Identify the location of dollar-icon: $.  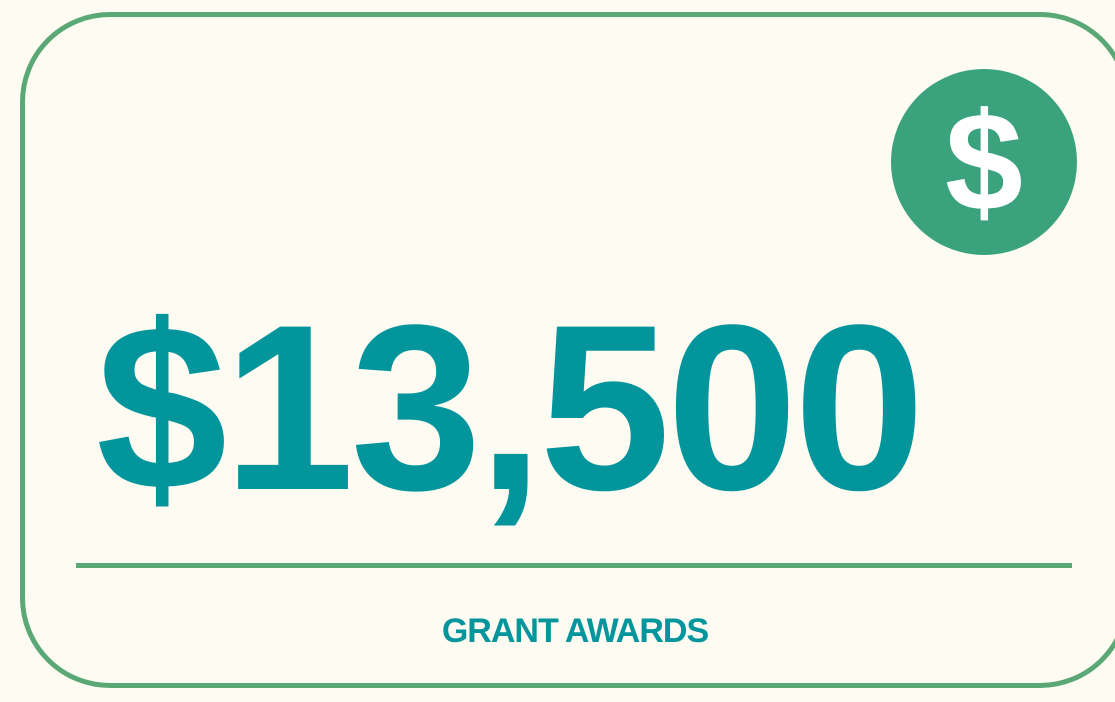
(984, 162).